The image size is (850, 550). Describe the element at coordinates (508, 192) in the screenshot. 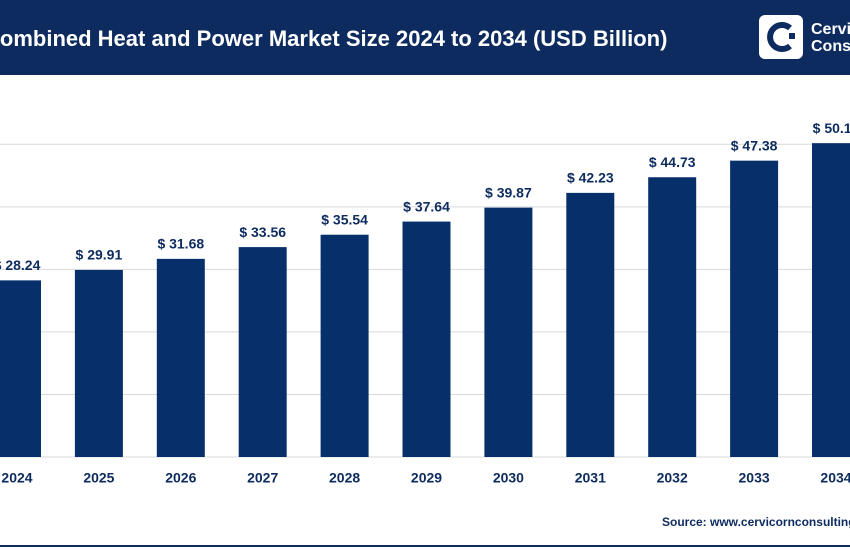

I see `value-label: $ 39.87` at that location.